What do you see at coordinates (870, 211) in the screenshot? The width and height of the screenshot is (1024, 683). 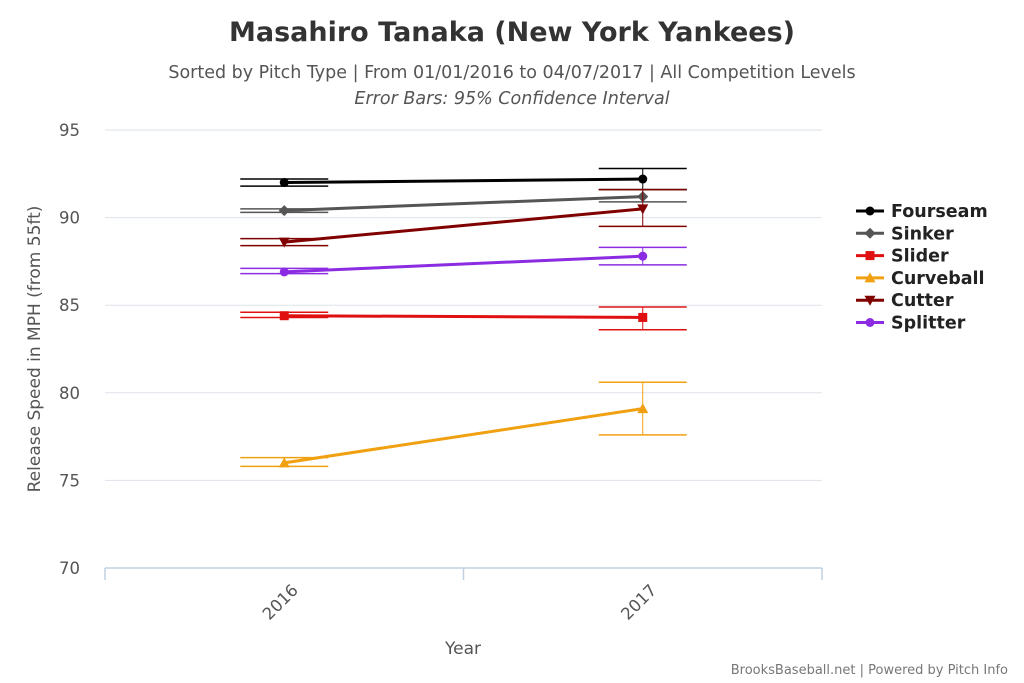 I see `legend-marker-fourseam` at bounding box center [870, 211].